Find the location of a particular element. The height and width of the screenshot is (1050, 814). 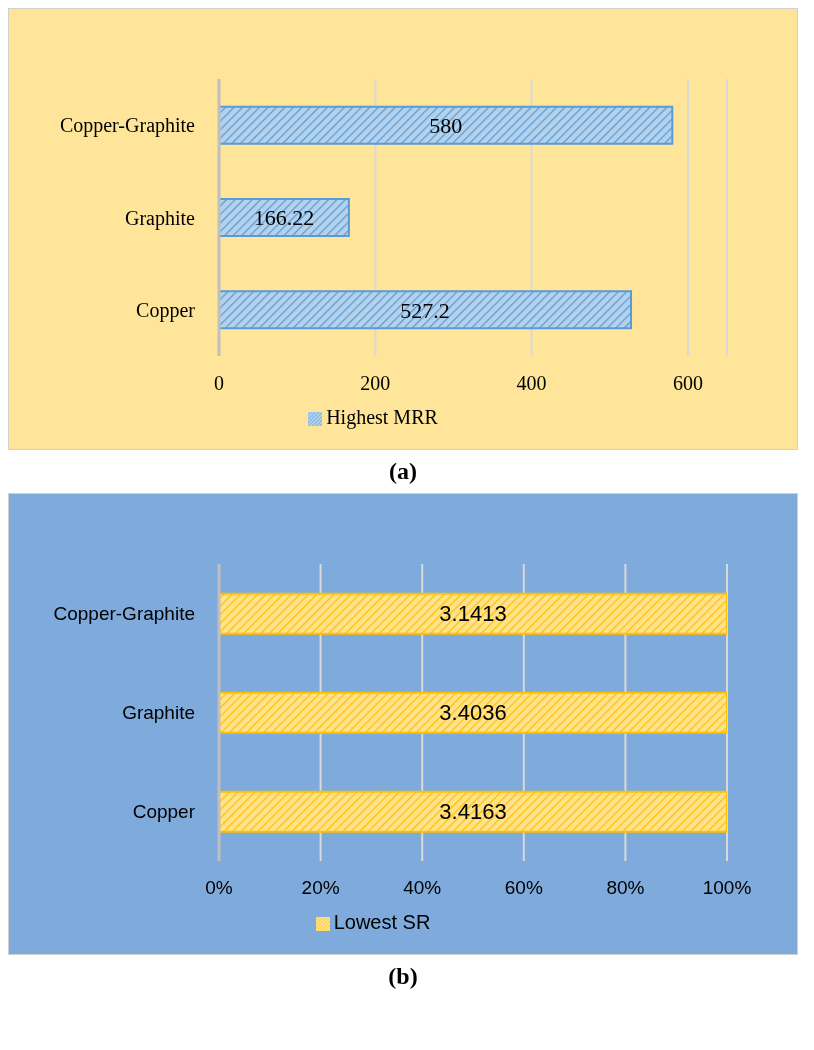

x-tick-label: 400 is located at coordinates (531, 383).